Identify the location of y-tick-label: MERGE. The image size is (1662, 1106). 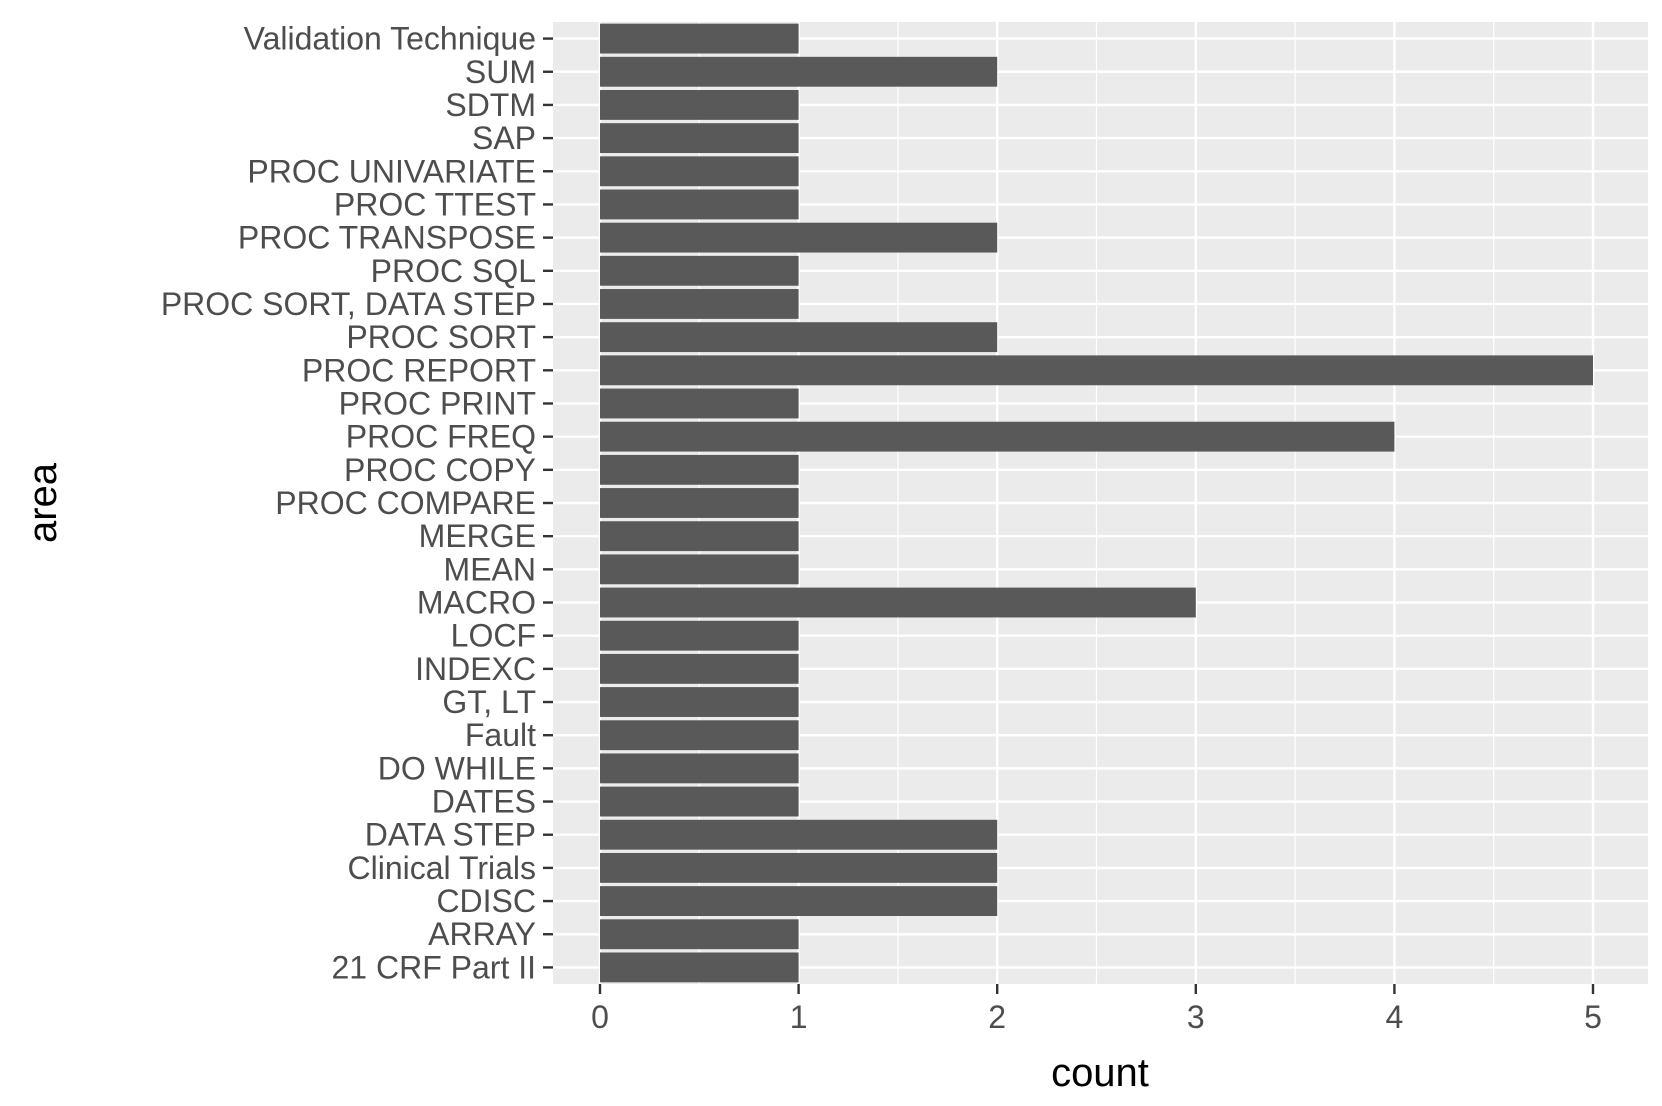
(477, 536).